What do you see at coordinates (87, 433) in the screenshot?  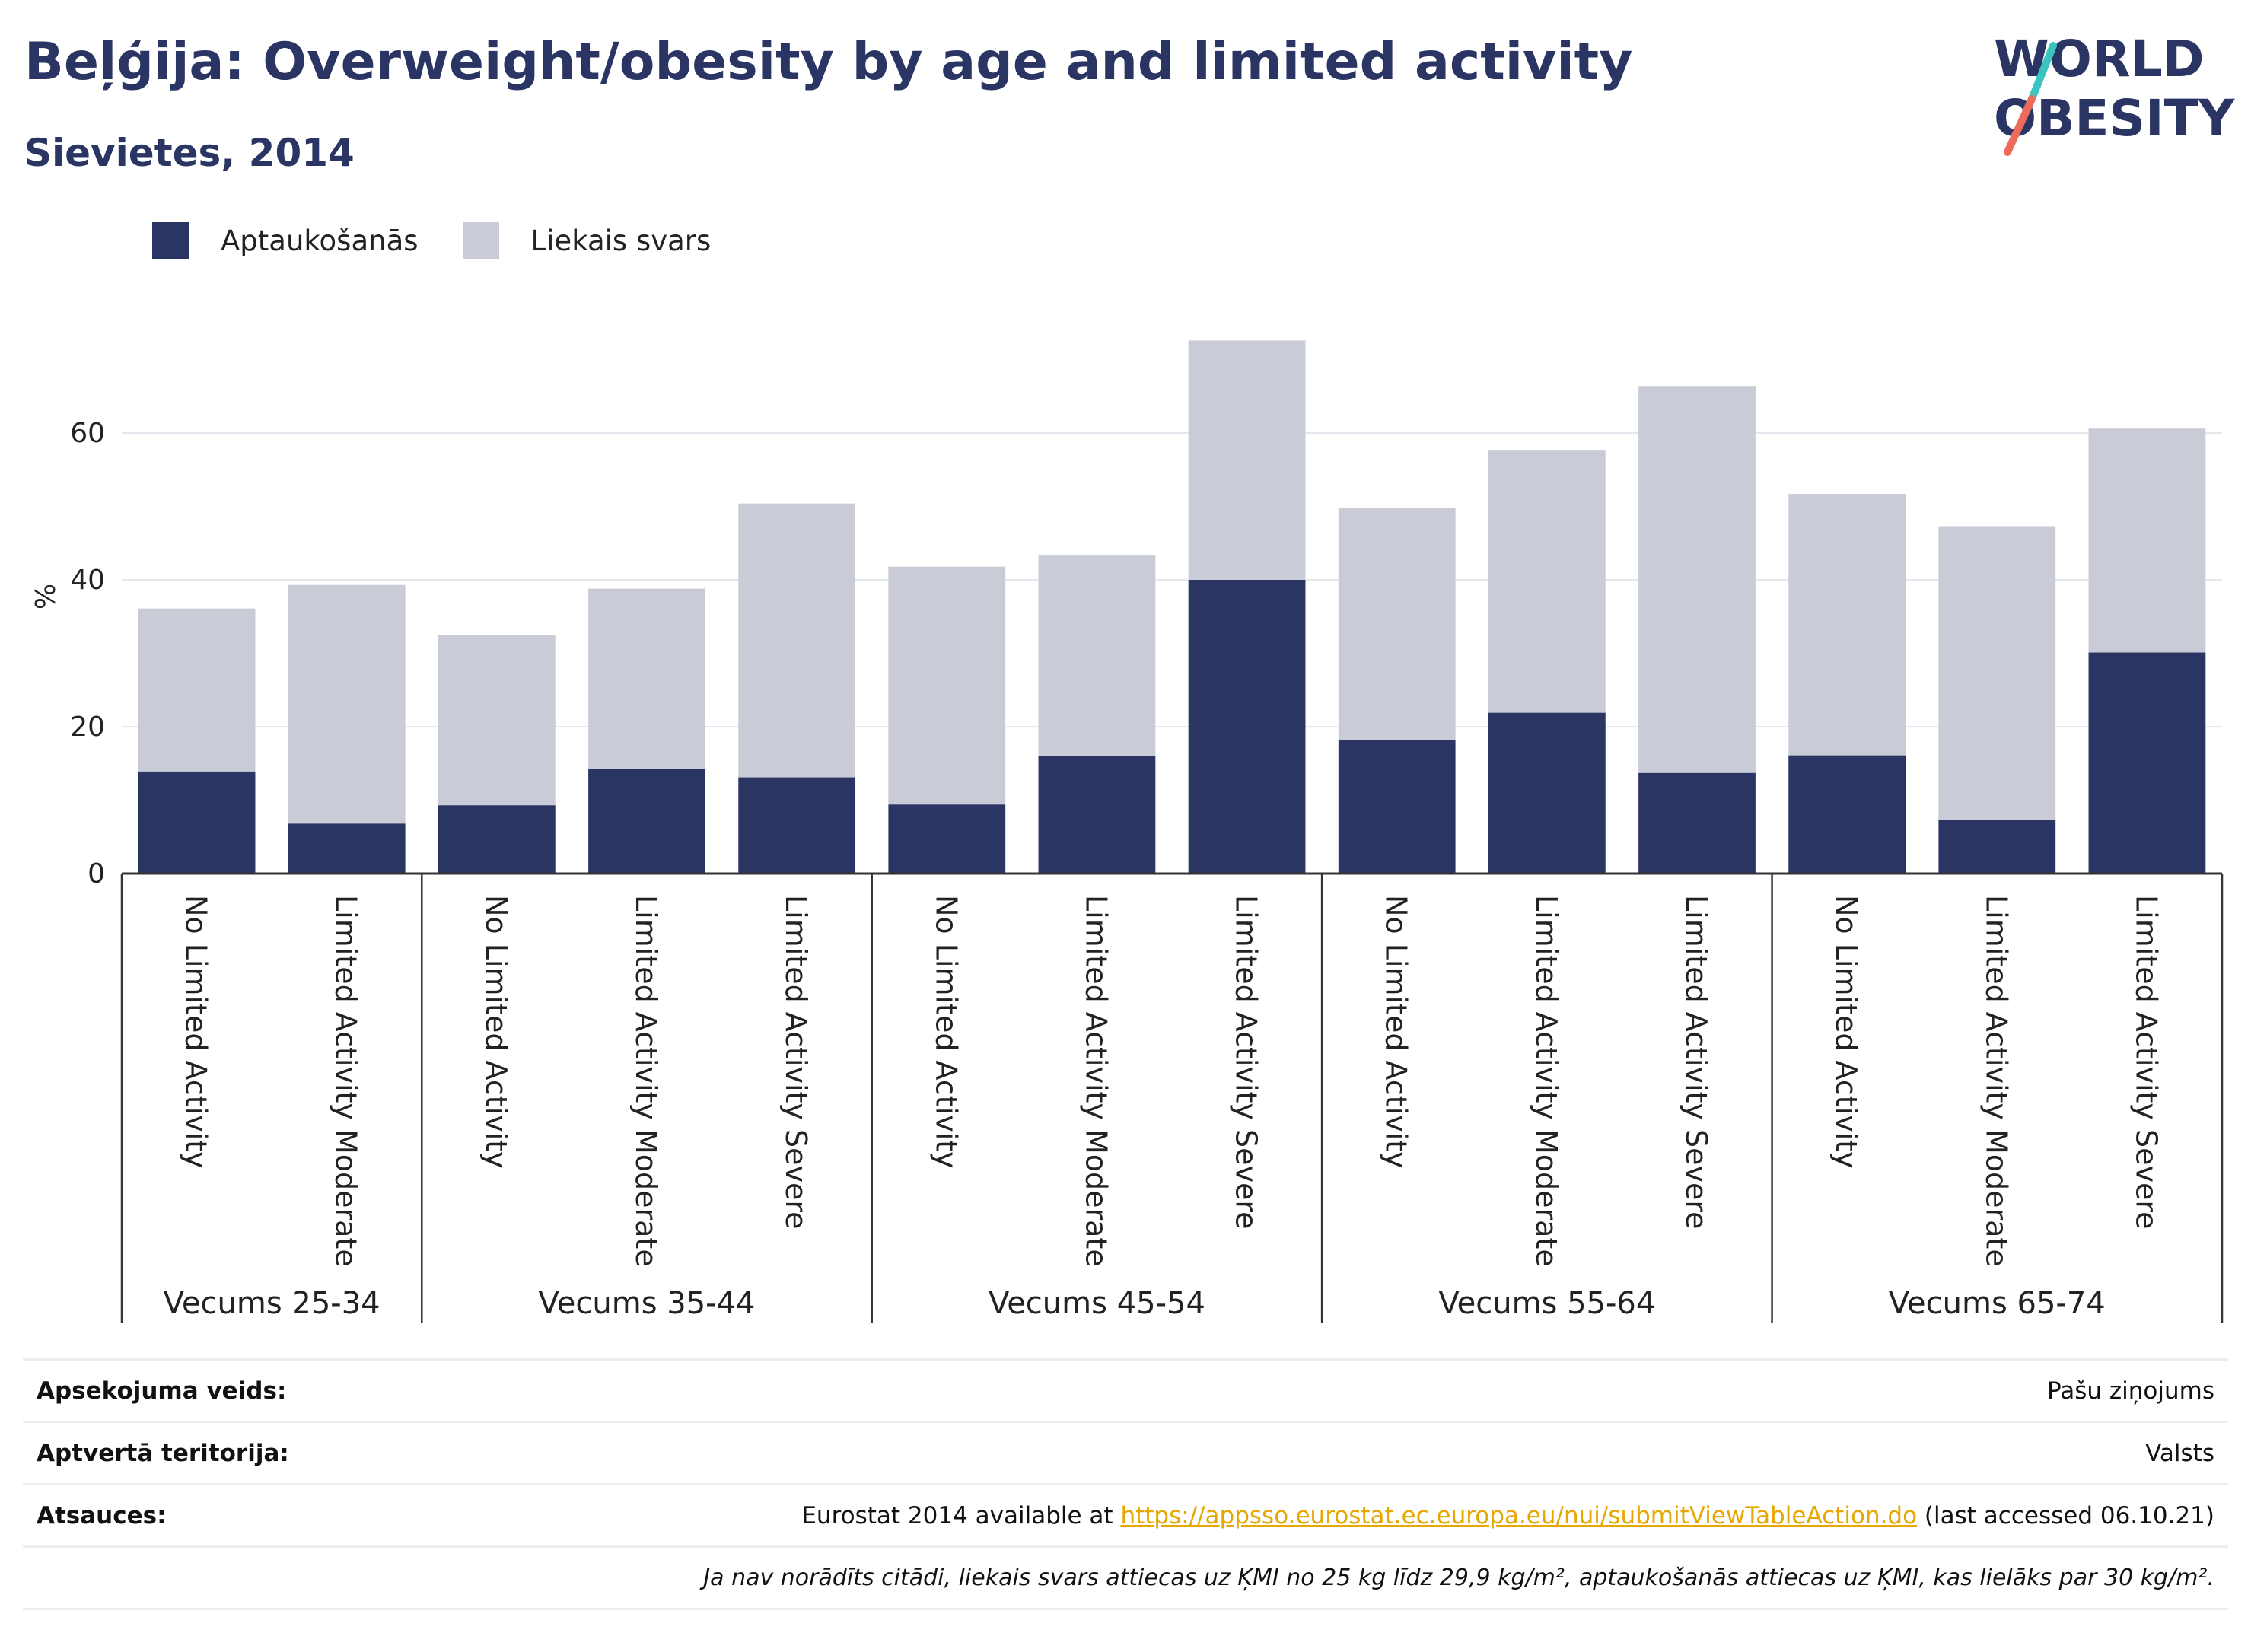 I see `y-tick-label-60: 60` at bounding box center [87, 433].